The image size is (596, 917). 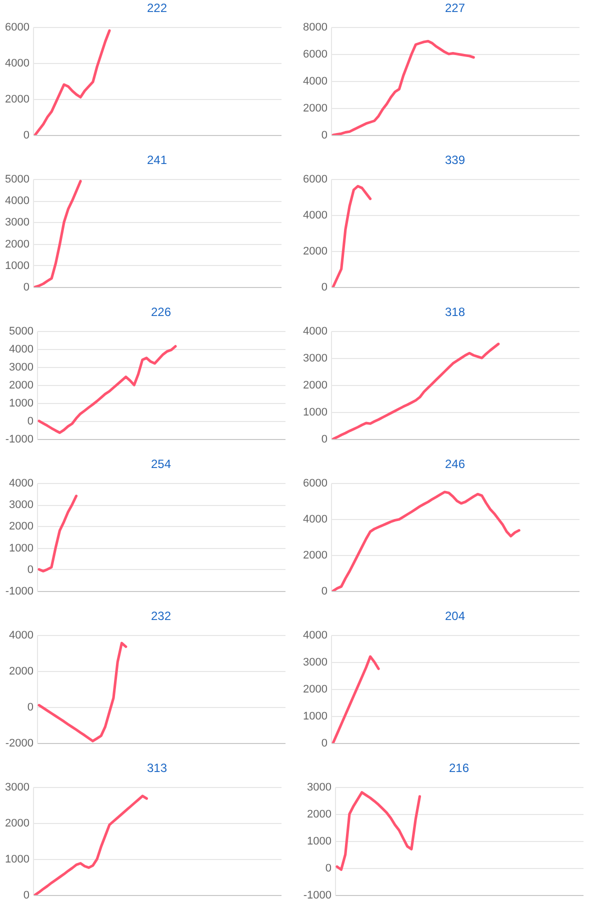 I want to click on chart-title: 246, so click(x=455, y=464).